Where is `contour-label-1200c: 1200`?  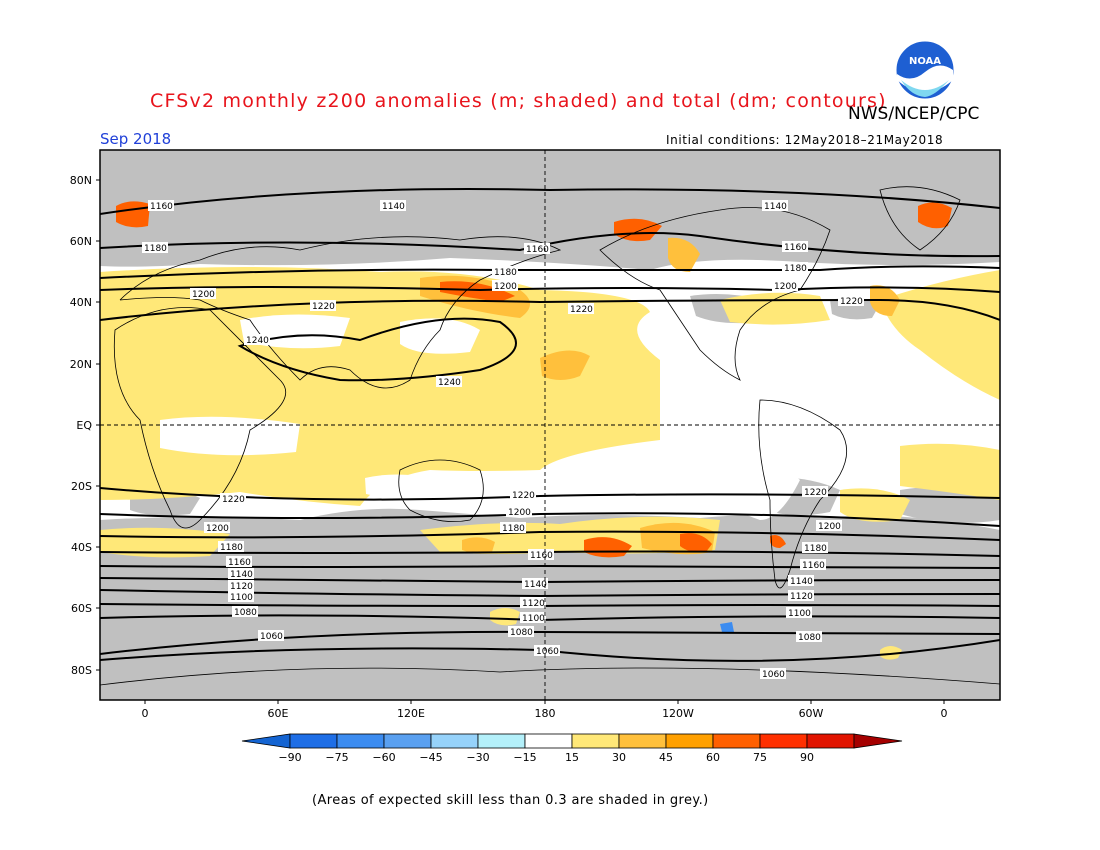 contour-label-1200c: 1200 is located at coordinates (203, 295).